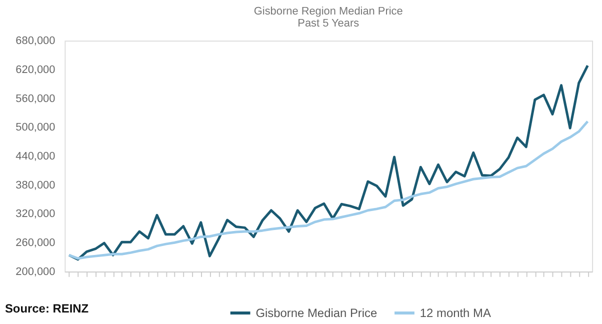 The width and height of the screenshot is (602, 324). Describe the element at coordinates (36, 70) in the screenshot. I see `y-tick-label: 620,000` at that location.